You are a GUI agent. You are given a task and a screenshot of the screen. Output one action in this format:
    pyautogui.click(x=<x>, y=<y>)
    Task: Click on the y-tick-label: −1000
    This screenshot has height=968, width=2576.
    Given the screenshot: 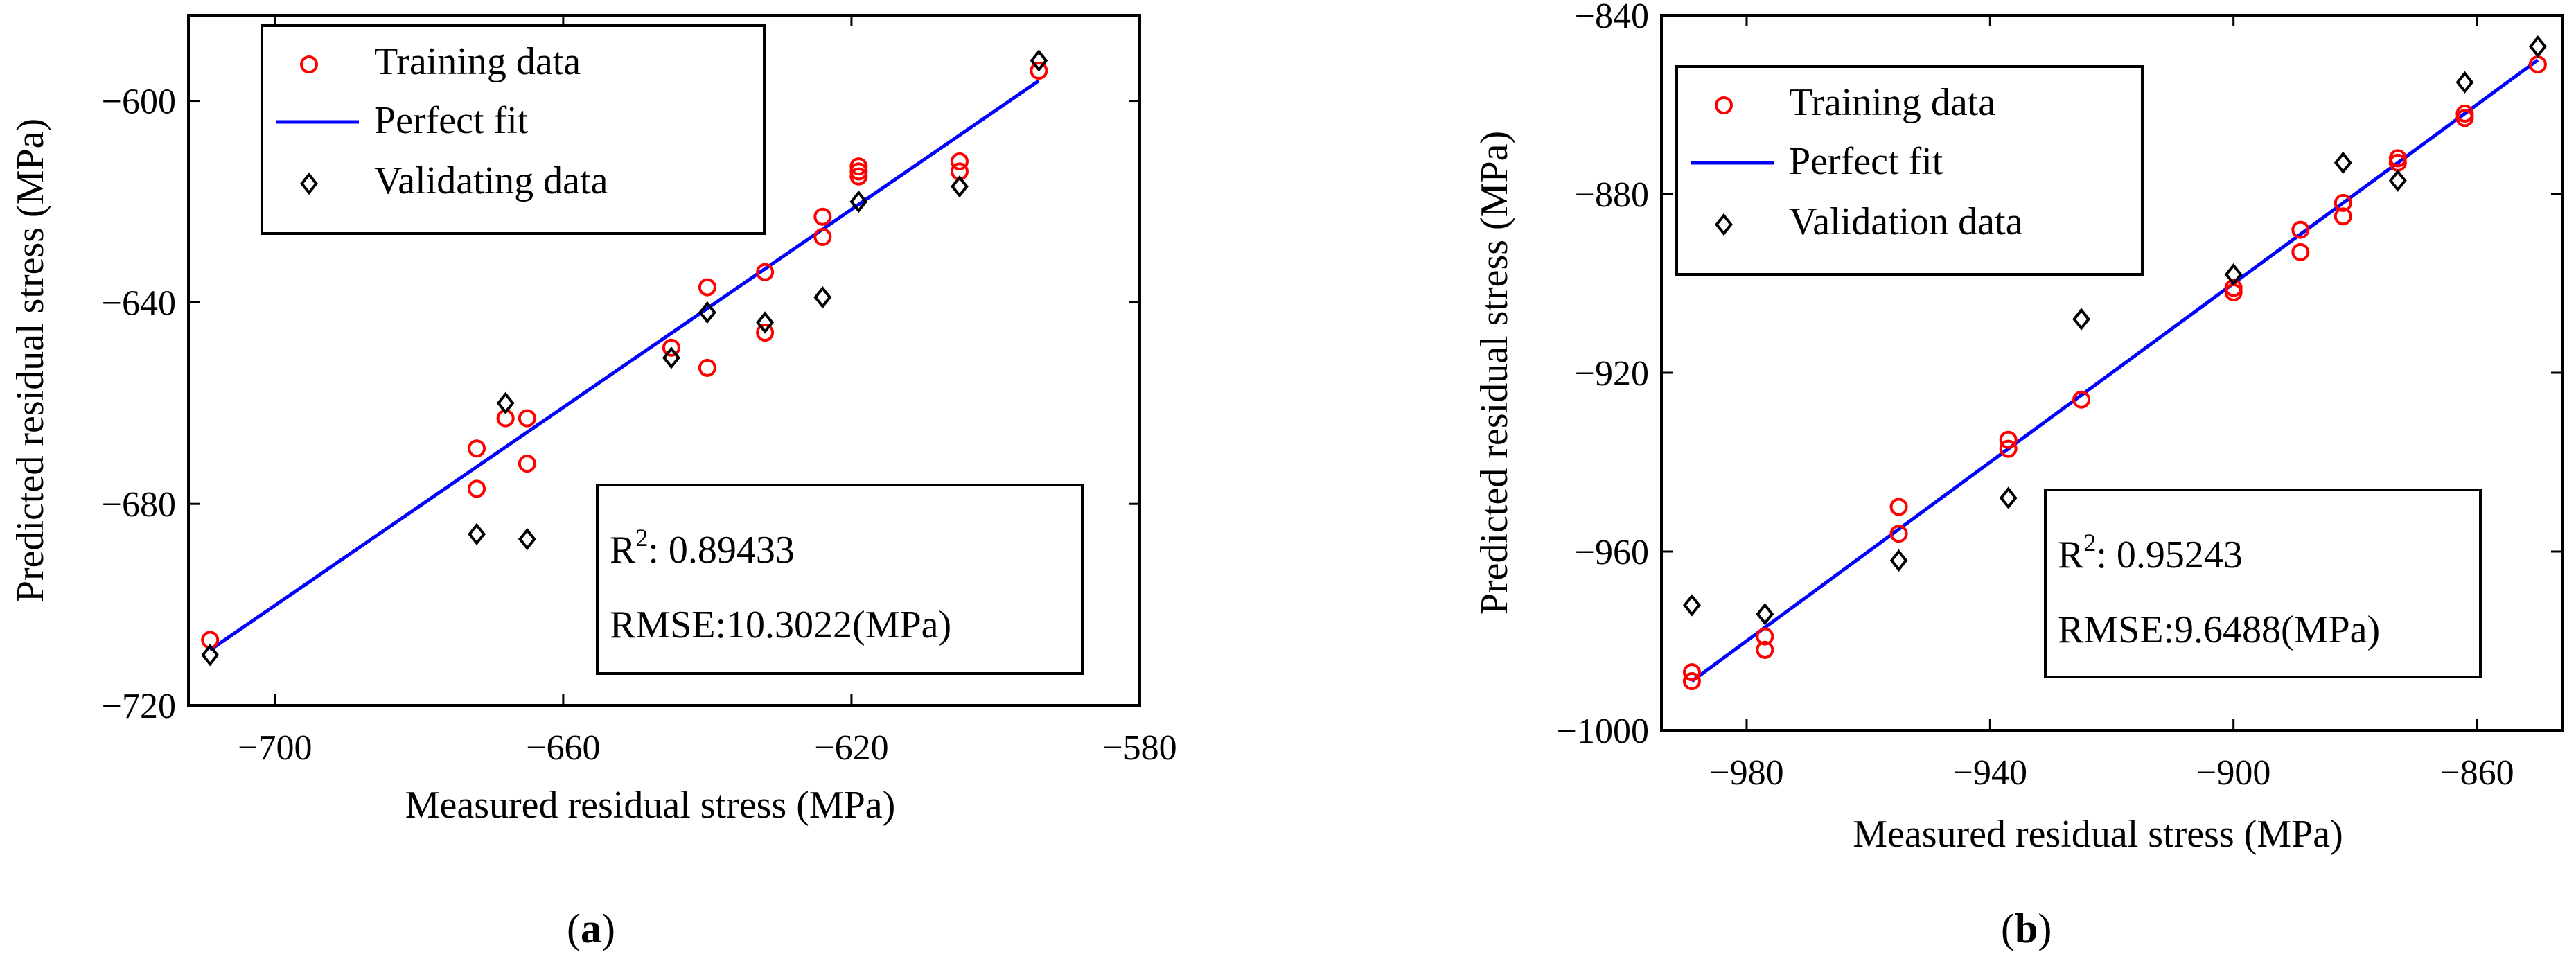 What is the action you would take?
    pyautogui.click(x=1603, y=731)
    